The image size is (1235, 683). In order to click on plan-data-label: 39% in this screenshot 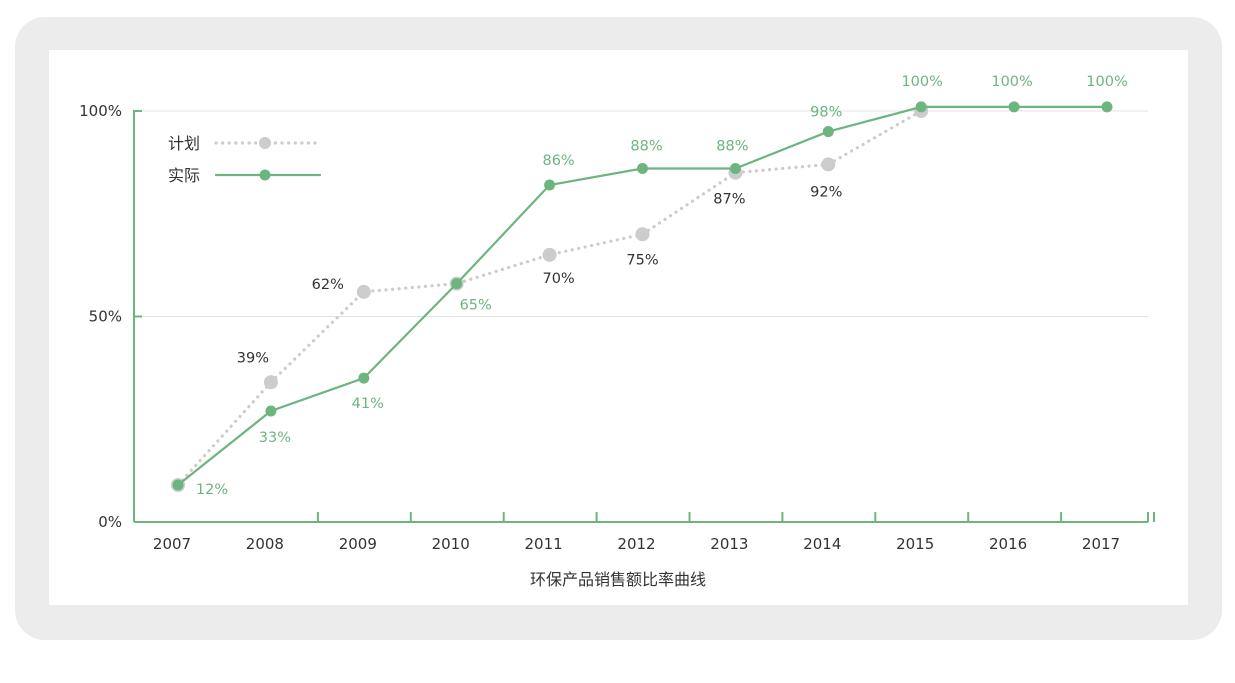, I will do `click(253, 358)`.